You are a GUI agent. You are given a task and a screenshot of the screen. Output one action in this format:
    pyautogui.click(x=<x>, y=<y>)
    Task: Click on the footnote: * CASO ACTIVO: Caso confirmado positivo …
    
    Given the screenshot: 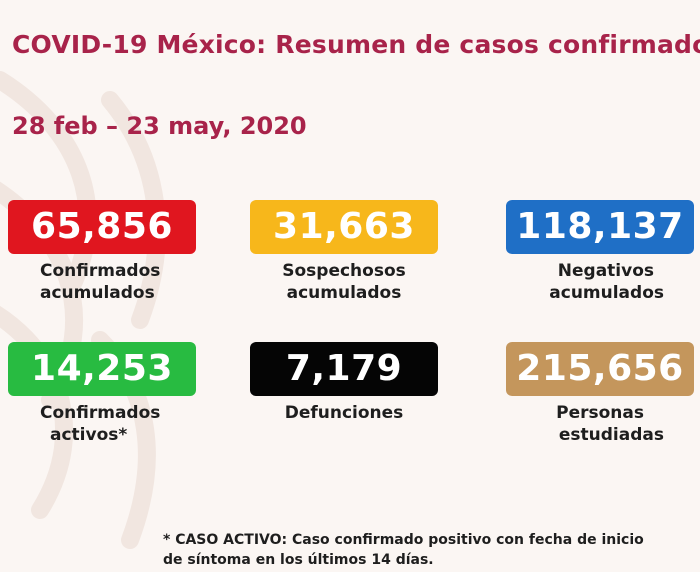 What is the action you would take?
    pyautogui.click(x=403, y=550)
    